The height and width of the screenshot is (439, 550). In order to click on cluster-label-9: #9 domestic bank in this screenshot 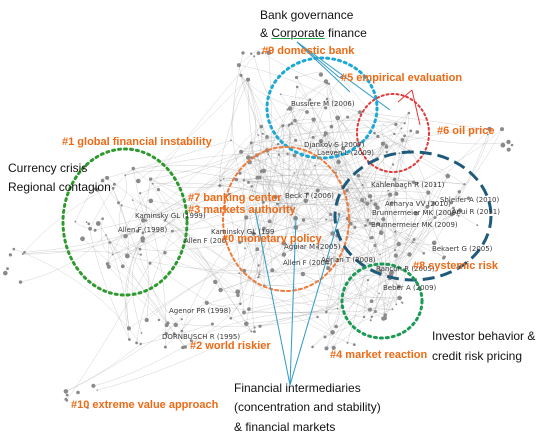, I will do `click(308, 51)`.